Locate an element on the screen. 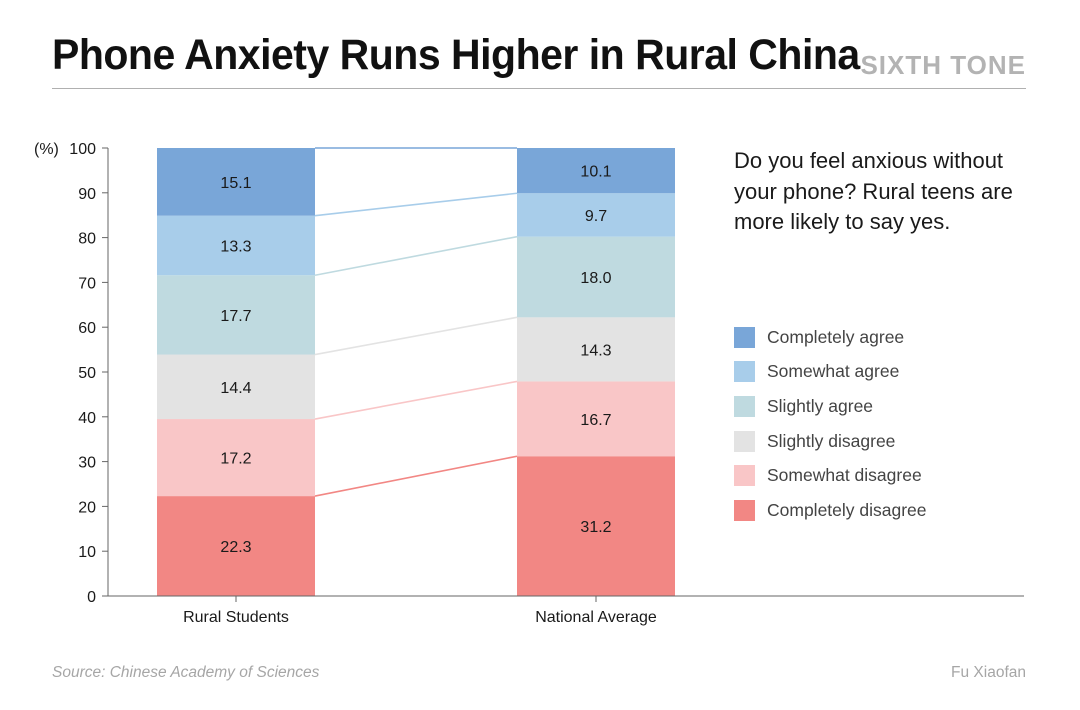 Image resolution: width=1080 pixels, height=710 pixels. legend-item: Somewhat agree is located at coordinates (830, 372).